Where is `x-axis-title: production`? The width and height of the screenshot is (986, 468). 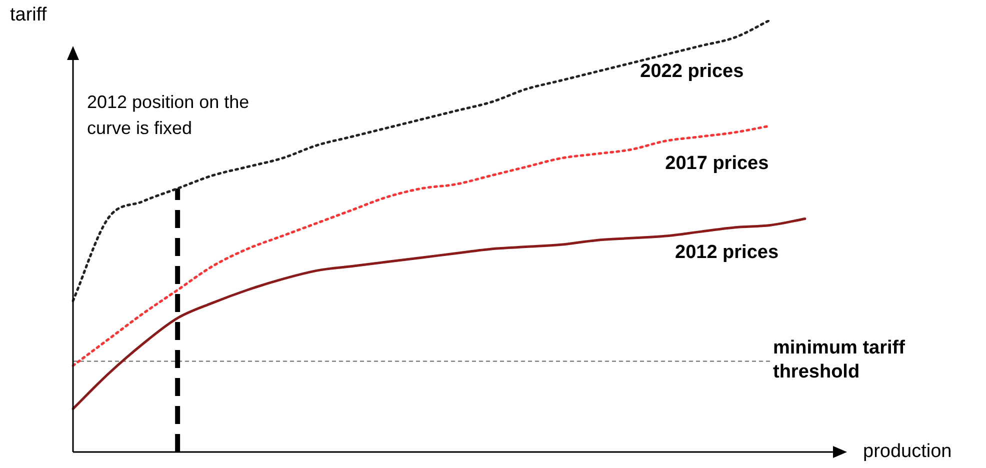
x-axis-title: production is located at coordinates (907, 451).